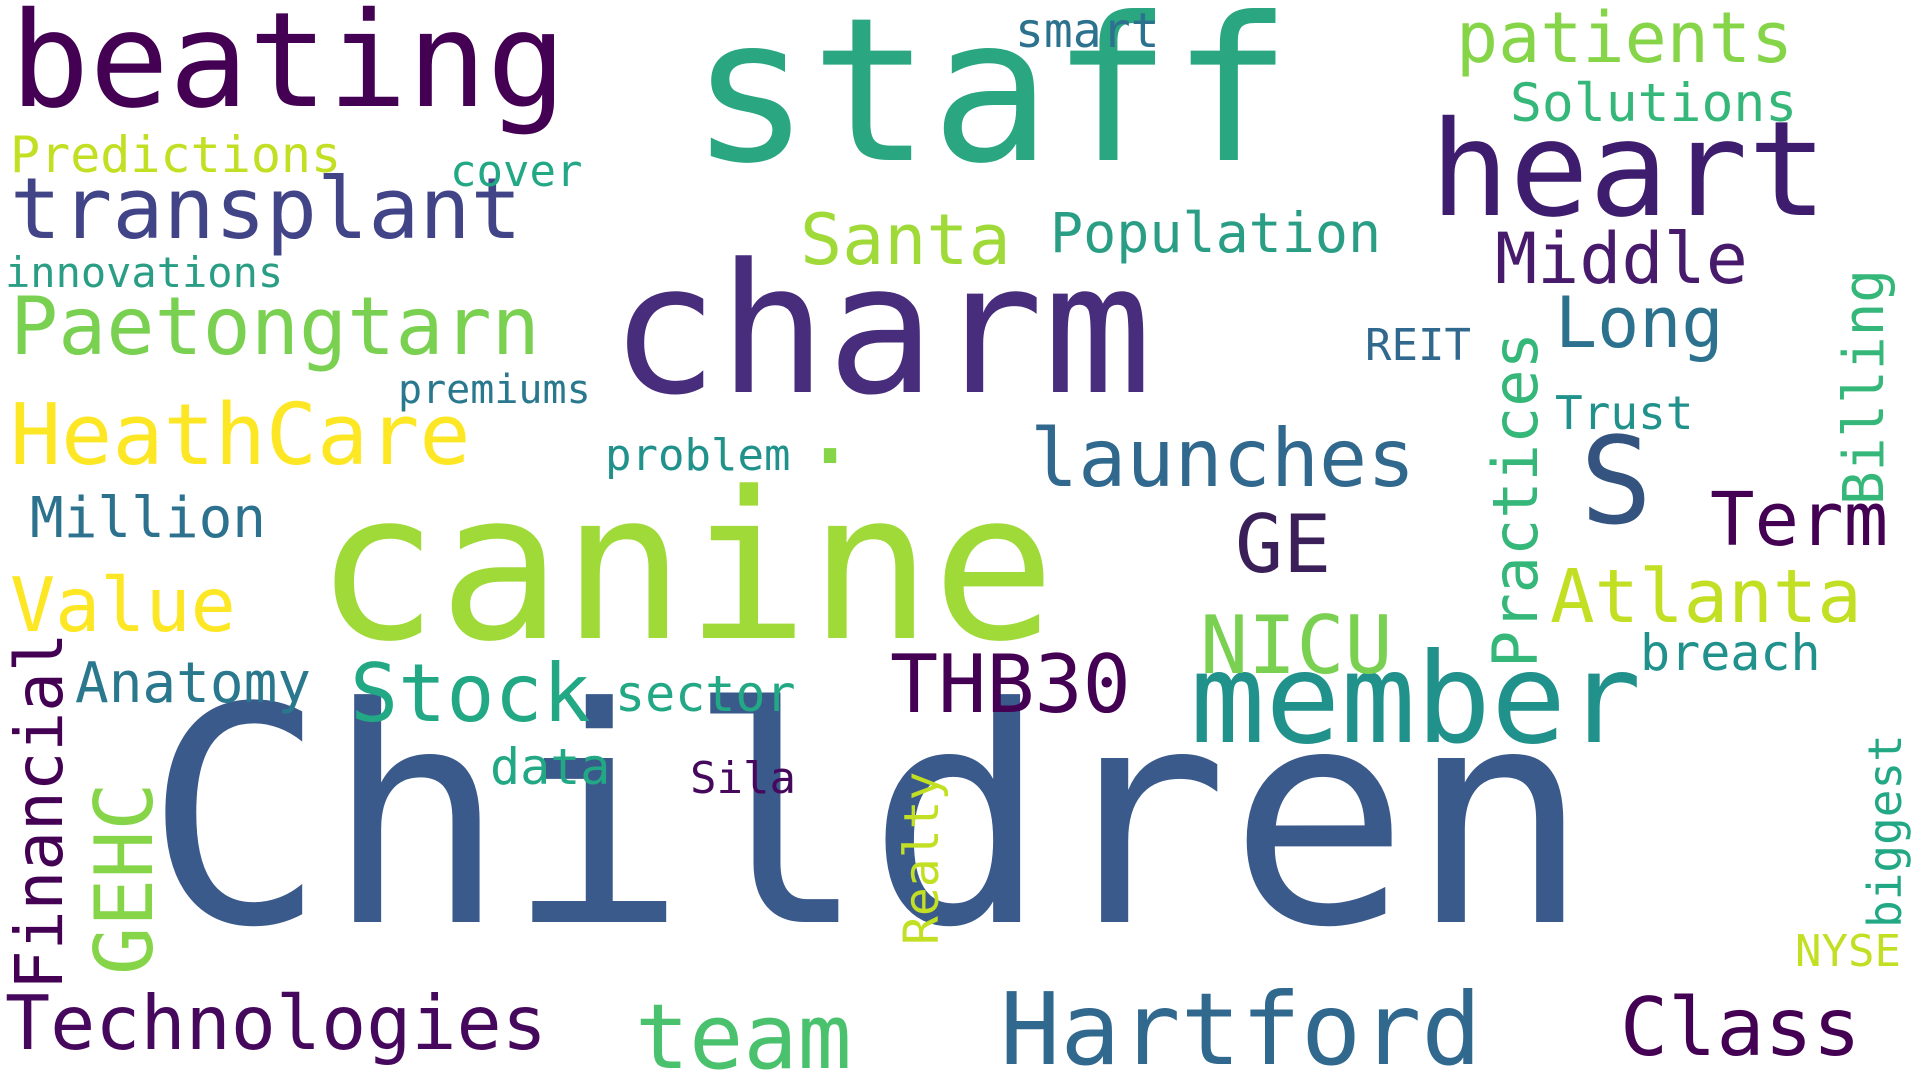 Image resolution: width=1920 pixels, height=1080 pixels. What do you see at coordinates (1625, 39) in the screenshot?
I see `word-patients: patients` at bounding box center [1625, 39].